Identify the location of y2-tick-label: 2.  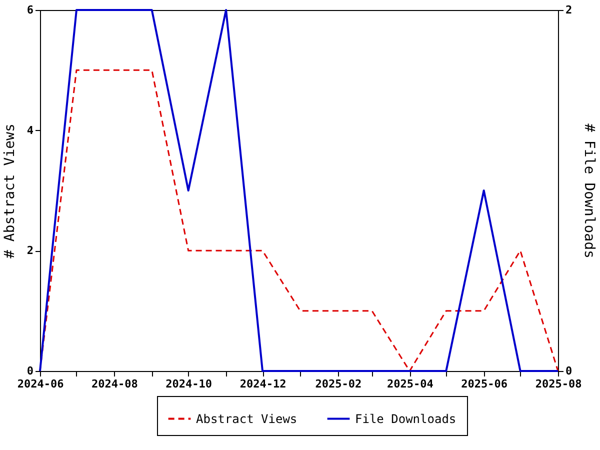
(569, 10).